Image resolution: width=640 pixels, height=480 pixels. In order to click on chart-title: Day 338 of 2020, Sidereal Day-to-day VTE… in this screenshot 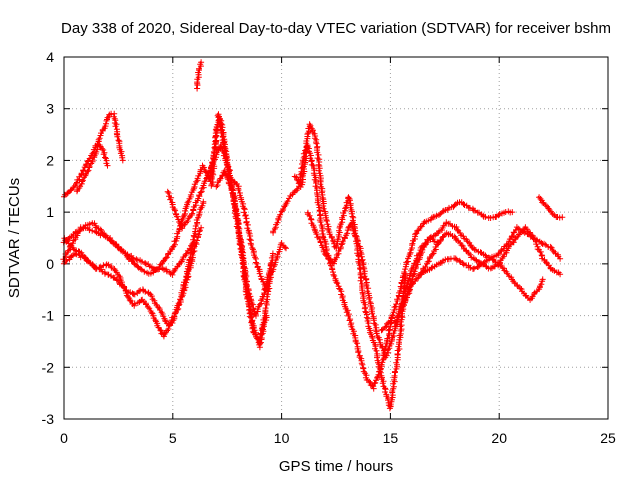, I will do `click(336, 28)`.